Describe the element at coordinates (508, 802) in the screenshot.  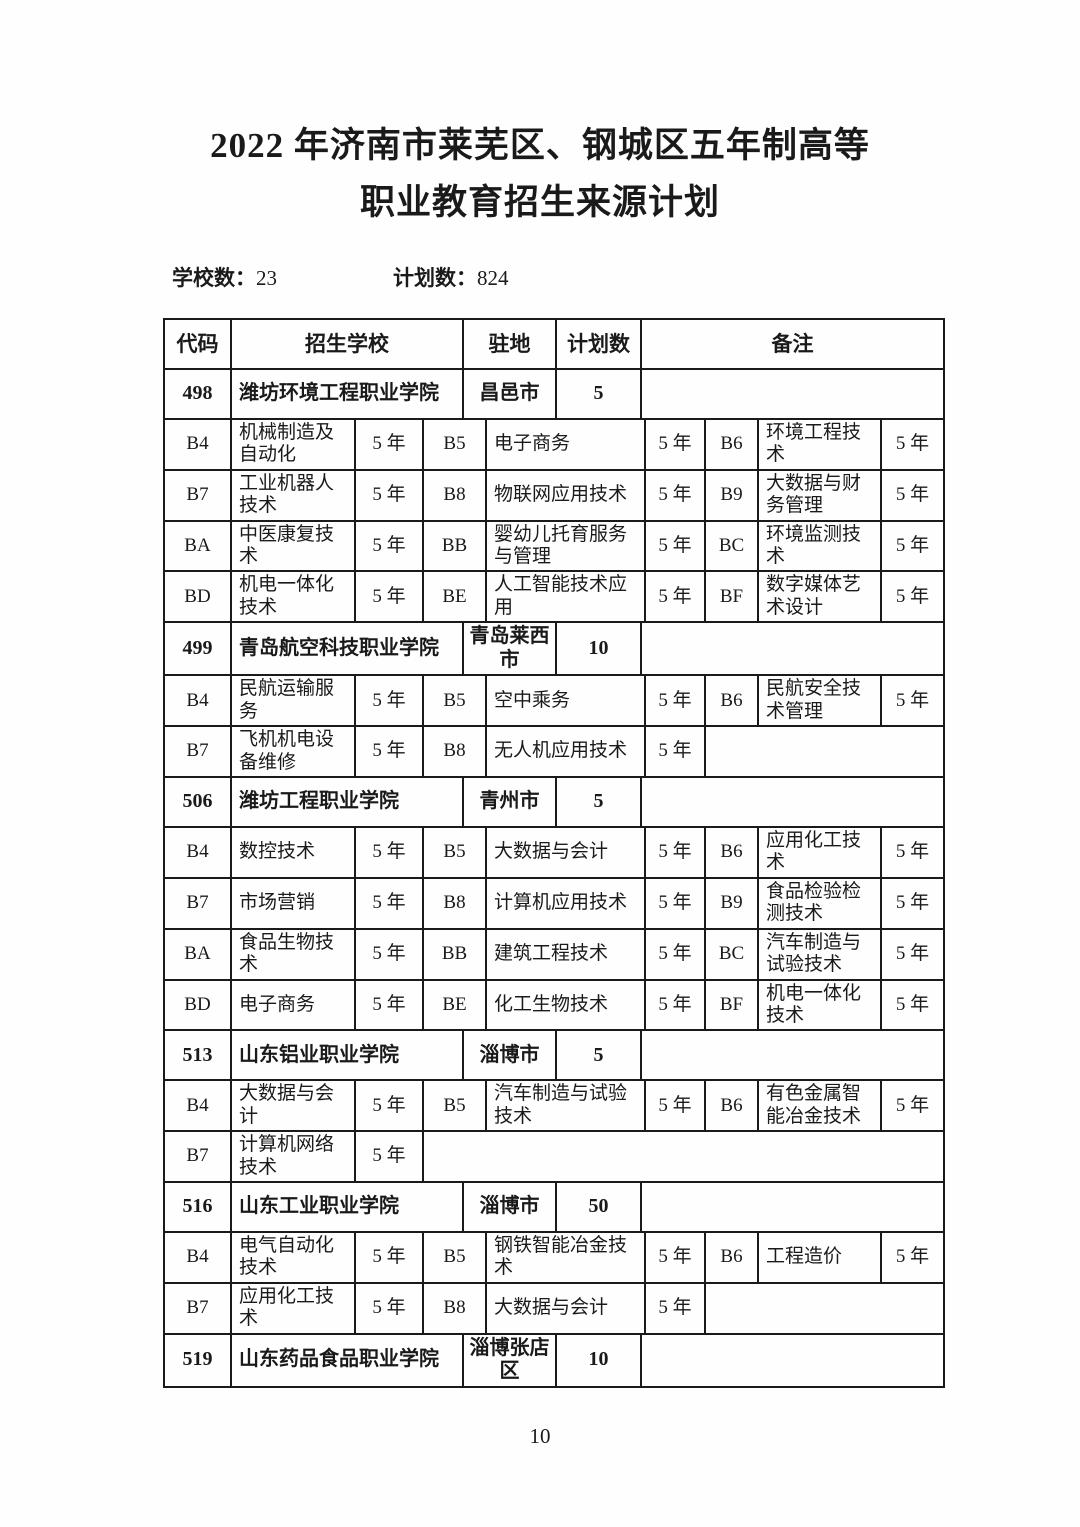
I see `location-cell: 青州市` at that location.